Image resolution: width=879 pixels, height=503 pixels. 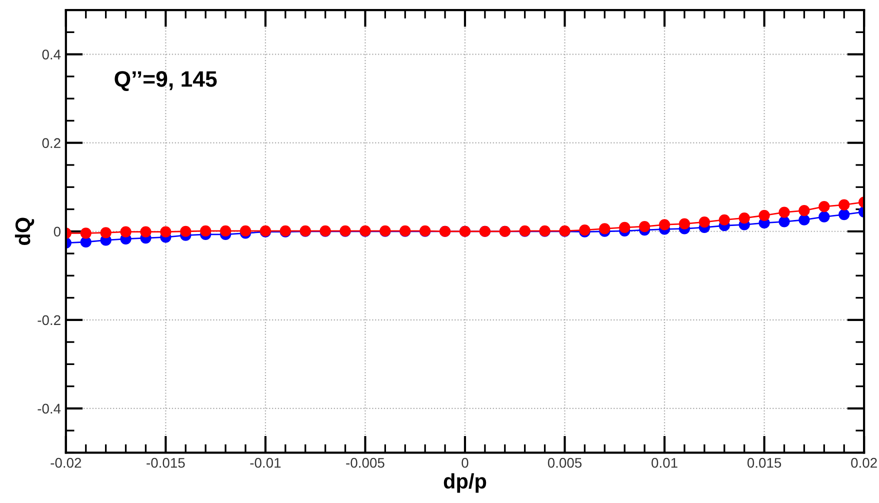 I want to click on x-axis-title: dp/p, so click(x=465, y=483).